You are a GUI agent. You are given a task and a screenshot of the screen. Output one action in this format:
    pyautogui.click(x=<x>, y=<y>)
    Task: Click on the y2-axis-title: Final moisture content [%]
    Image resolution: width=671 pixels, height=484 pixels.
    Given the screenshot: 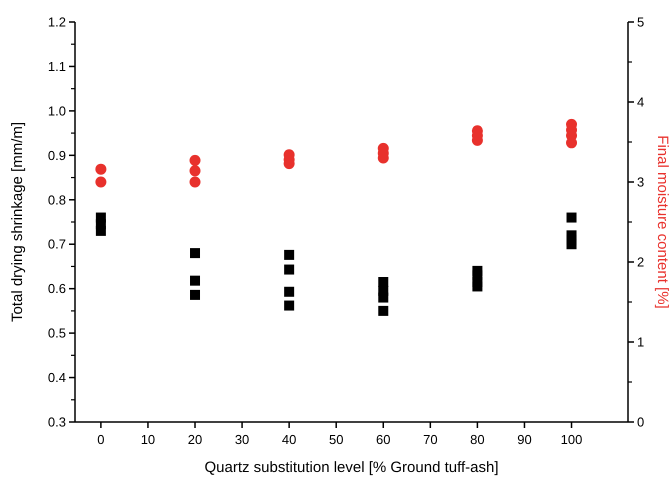 What is the action you would take?
    pyautogui.click(x=662, y=222)
    